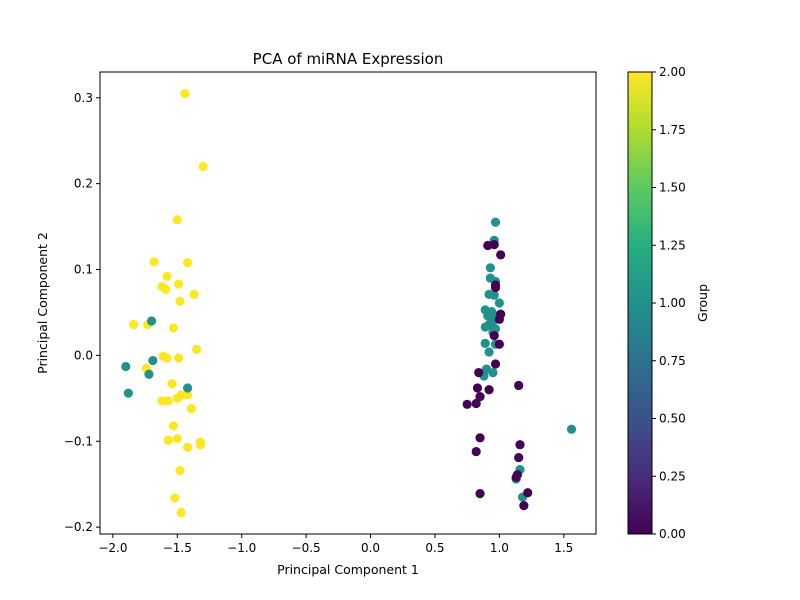  What do you see at coordinates (672, 130) in the screenshot?
I see `colorbar-tick-label: 1.75` at bounding box center [672, 130].